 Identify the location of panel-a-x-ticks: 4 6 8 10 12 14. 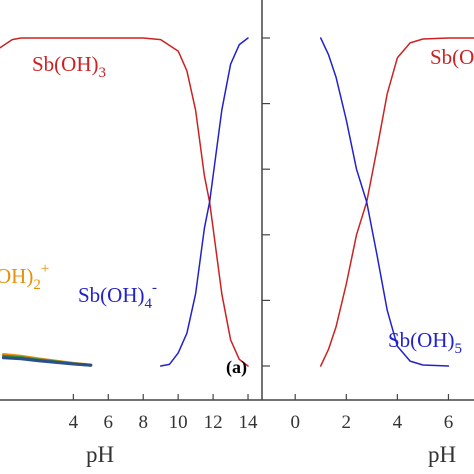
(163, 413).